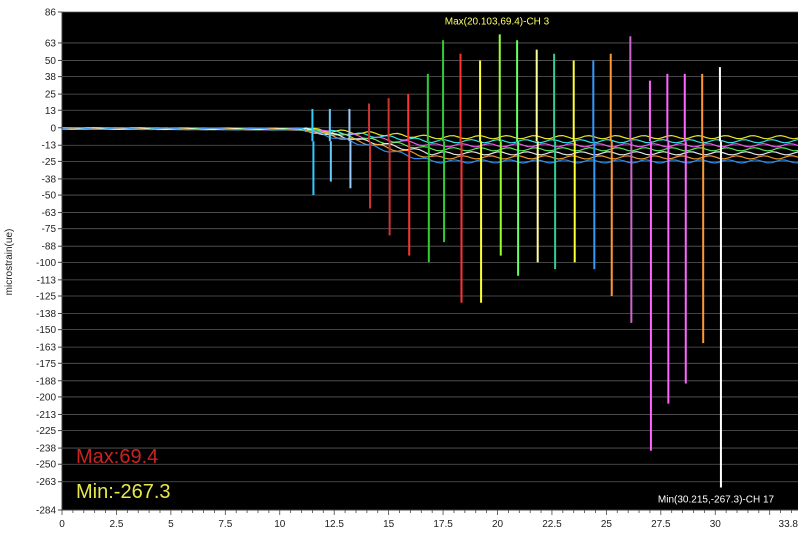 This screenshot has height=536, width=804. I want to click on y-tick-label: -200, so click(46, 397).